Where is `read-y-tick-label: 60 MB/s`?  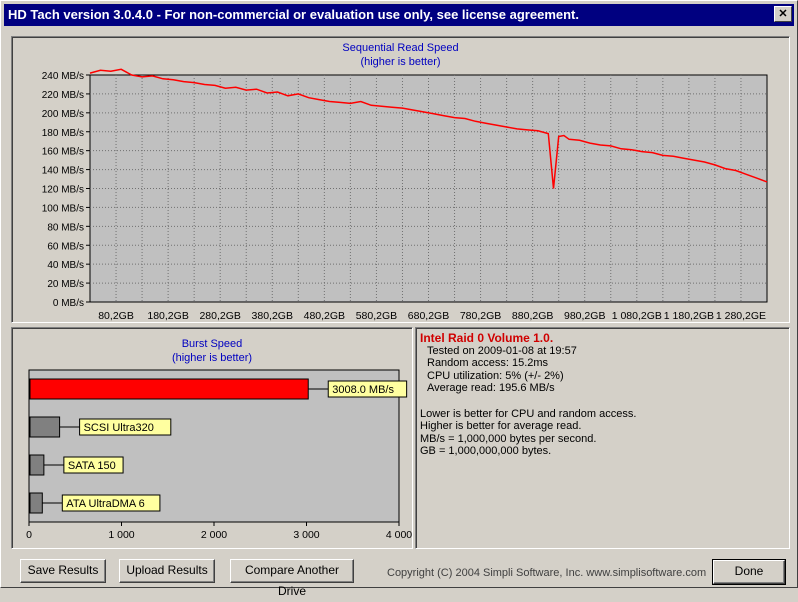
read-y-tick-label: 60 MB/s is located at coordinates (65, 246).